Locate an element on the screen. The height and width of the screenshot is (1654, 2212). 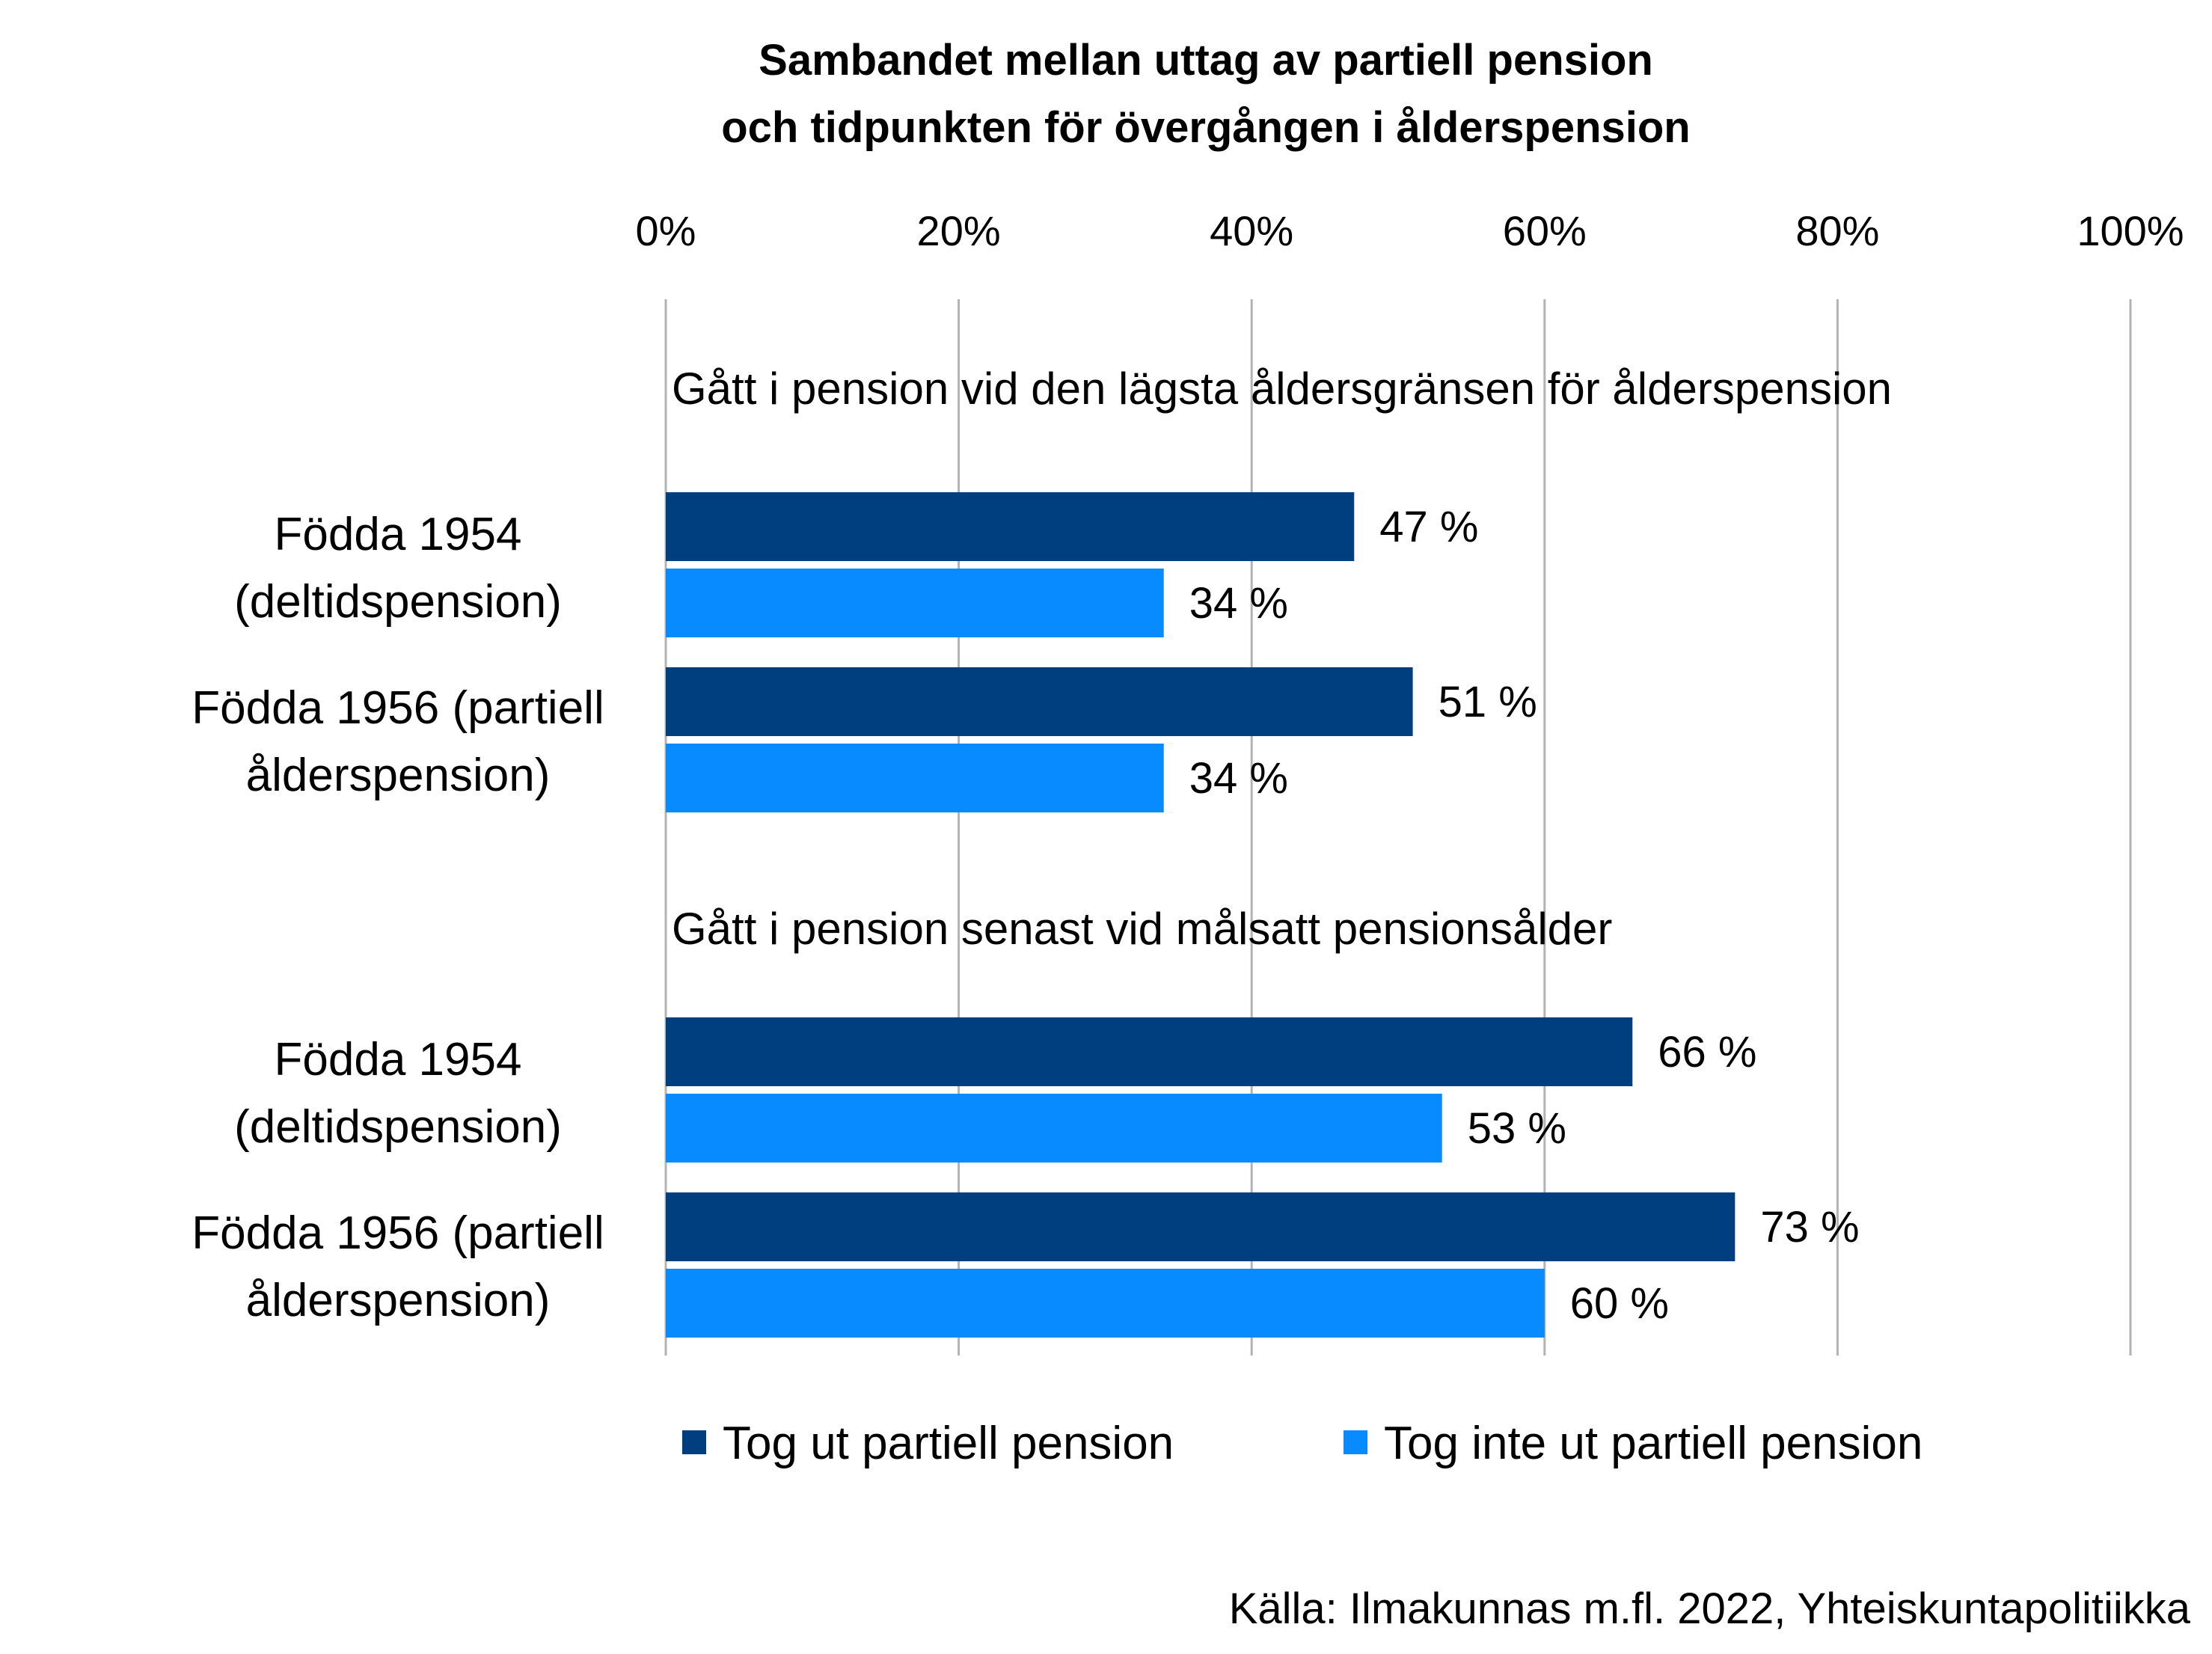
x-tick-label: 80% is located at coordinates (1837, 231).